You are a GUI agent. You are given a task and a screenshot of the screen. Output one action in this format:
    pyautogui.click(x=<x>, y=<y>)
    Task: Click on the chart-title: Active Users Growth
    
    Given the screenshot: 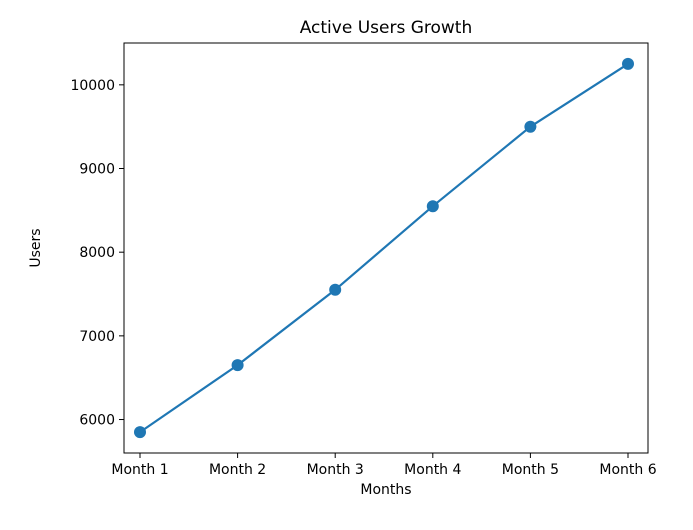 What is the action you would take?
    pyautogui.click(x=386, y=28)
    